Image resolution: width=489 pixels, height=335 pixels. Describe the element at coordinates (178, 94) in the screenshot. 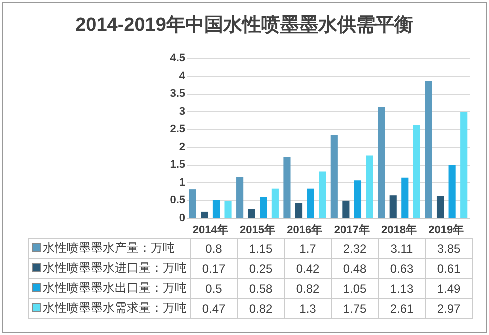

I see `y-tick-label: 3.5` at that location.